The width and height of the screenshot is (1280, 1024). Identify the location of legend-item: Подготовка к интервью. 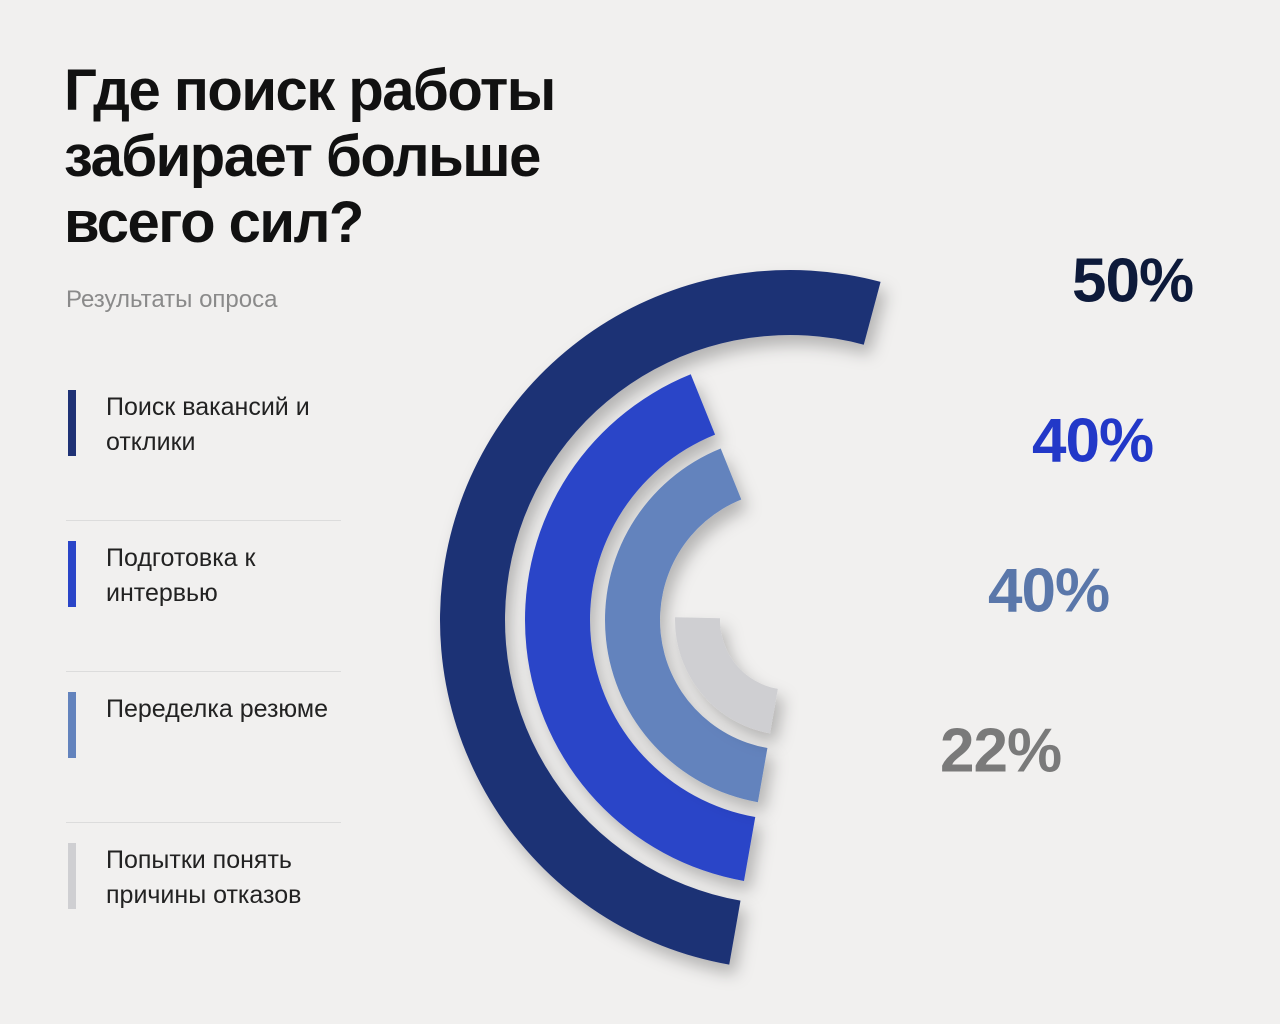
(203, 596).